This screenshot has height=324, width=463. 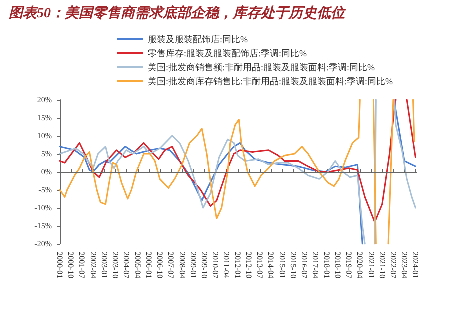 I want to click on x-tick-label: 2004-07, so click(x=127, y=265).